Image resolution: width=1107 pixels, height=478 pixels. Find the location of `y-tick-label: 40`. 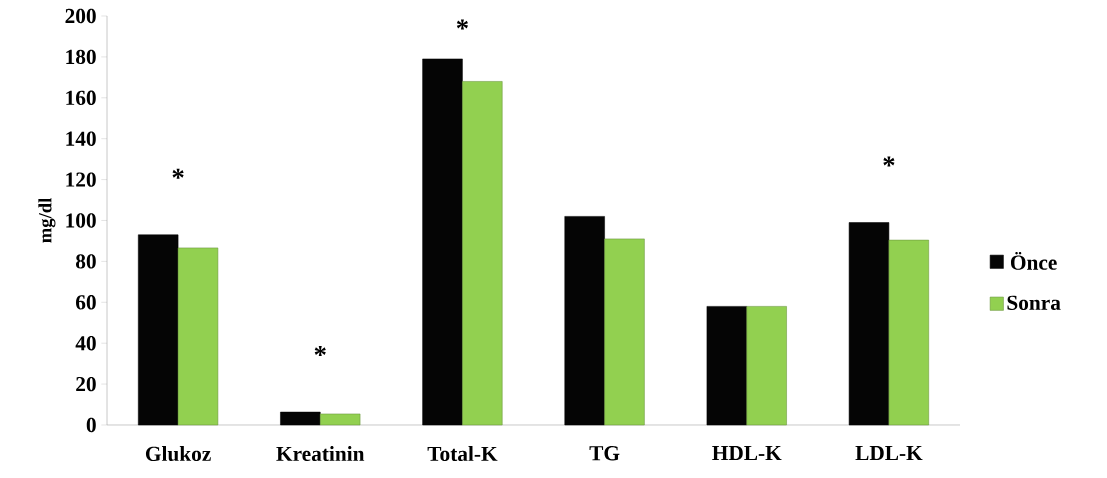

y-tick-label: 40 is located at coordinates (85, 343).